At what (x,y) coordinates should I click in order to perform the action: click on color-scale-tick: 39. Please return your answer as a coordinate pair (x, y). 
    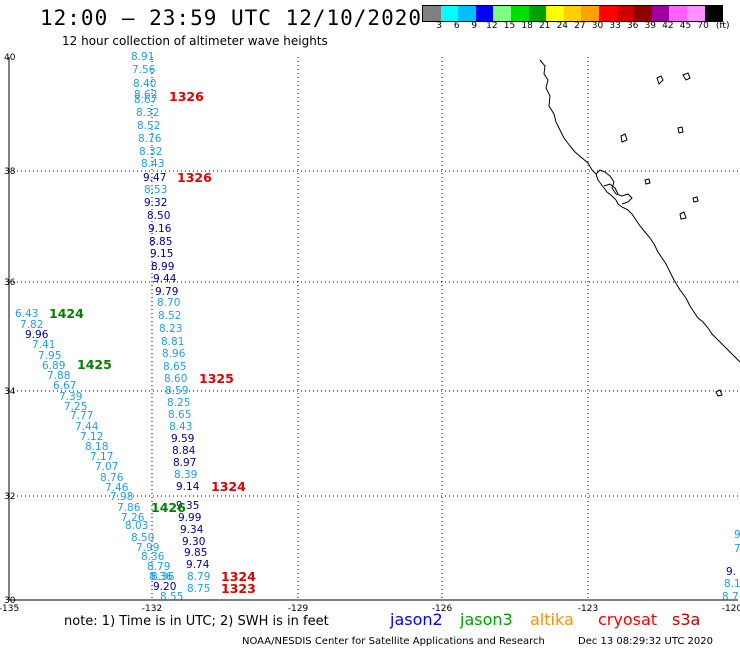
    Looking at the image, I should click on (650, 26).